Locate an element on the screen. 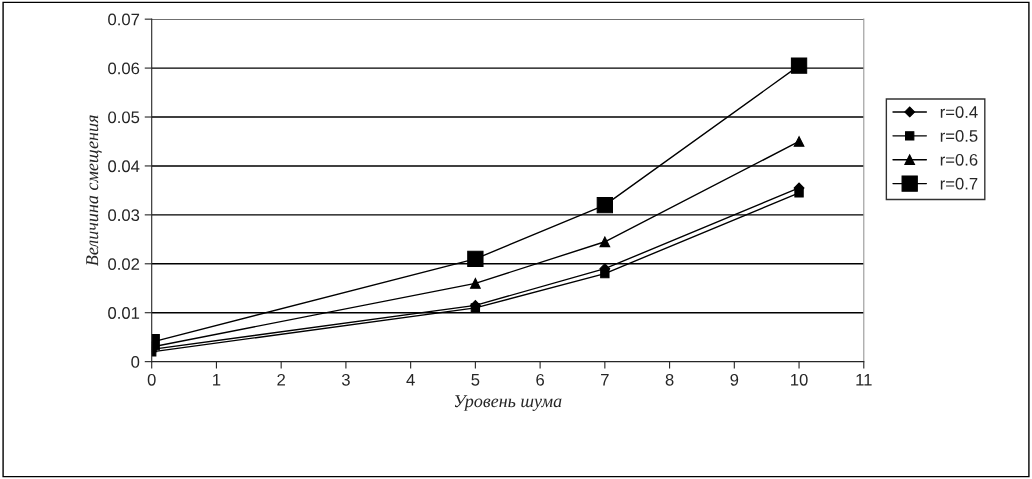  x-tick-label: 7 is located at coordinates (605, 380).